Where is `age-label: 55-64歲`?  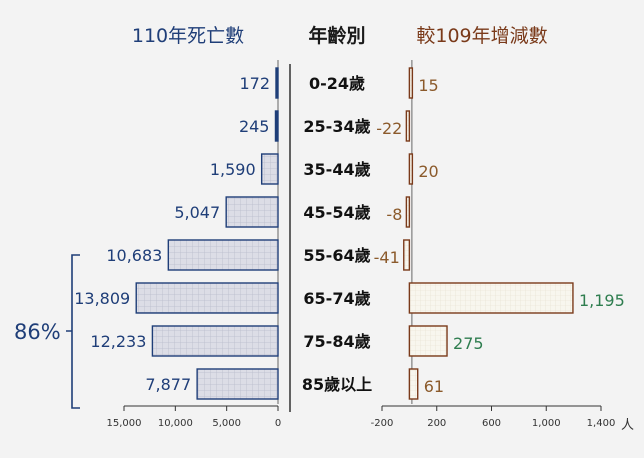 age-label: 55-64歲 is located at coordinates (336, 255).